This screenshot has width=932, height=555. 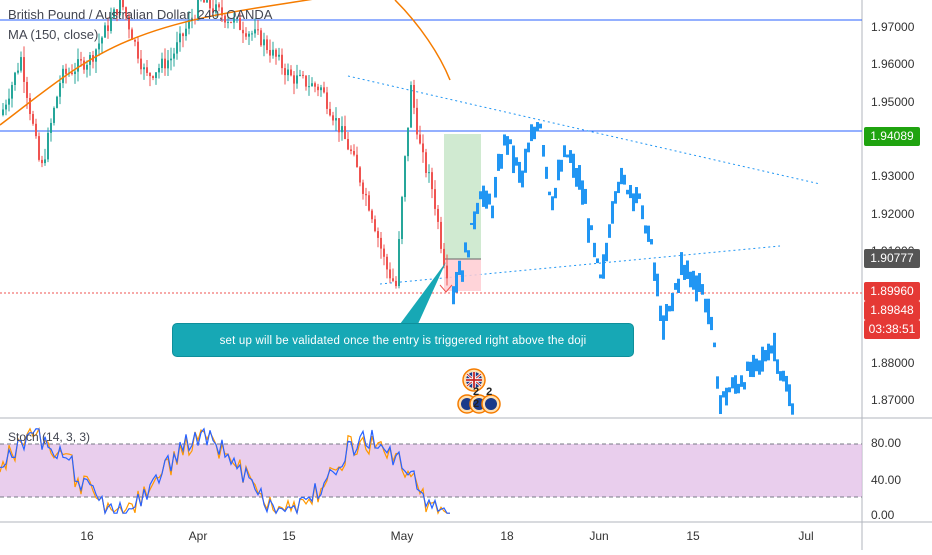 What do you see at coordinates (53, 34) in the screenshot?
I see `ma-legend: MA (150, close)` at bounding box center [53, 34].